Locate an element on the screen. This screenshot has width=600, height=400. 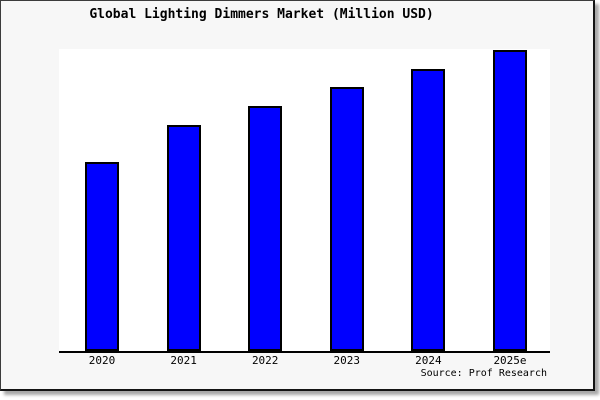
bar-2023 is located at coordinates (346, 219).